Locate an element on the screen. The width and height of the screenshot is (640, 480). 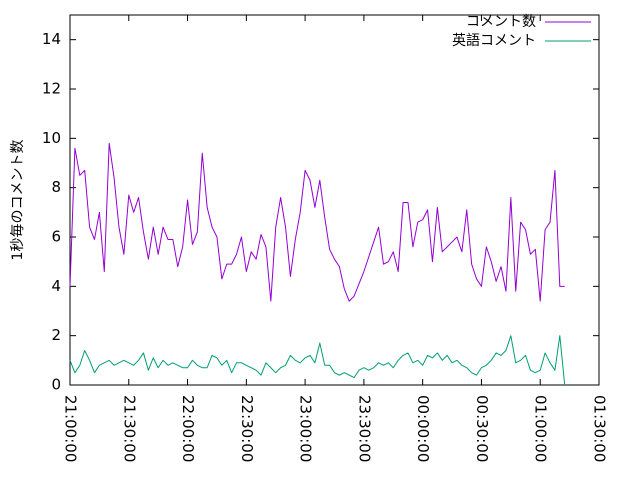
x-tick-label: 23:30:00 is located at coordinates (364, 428).